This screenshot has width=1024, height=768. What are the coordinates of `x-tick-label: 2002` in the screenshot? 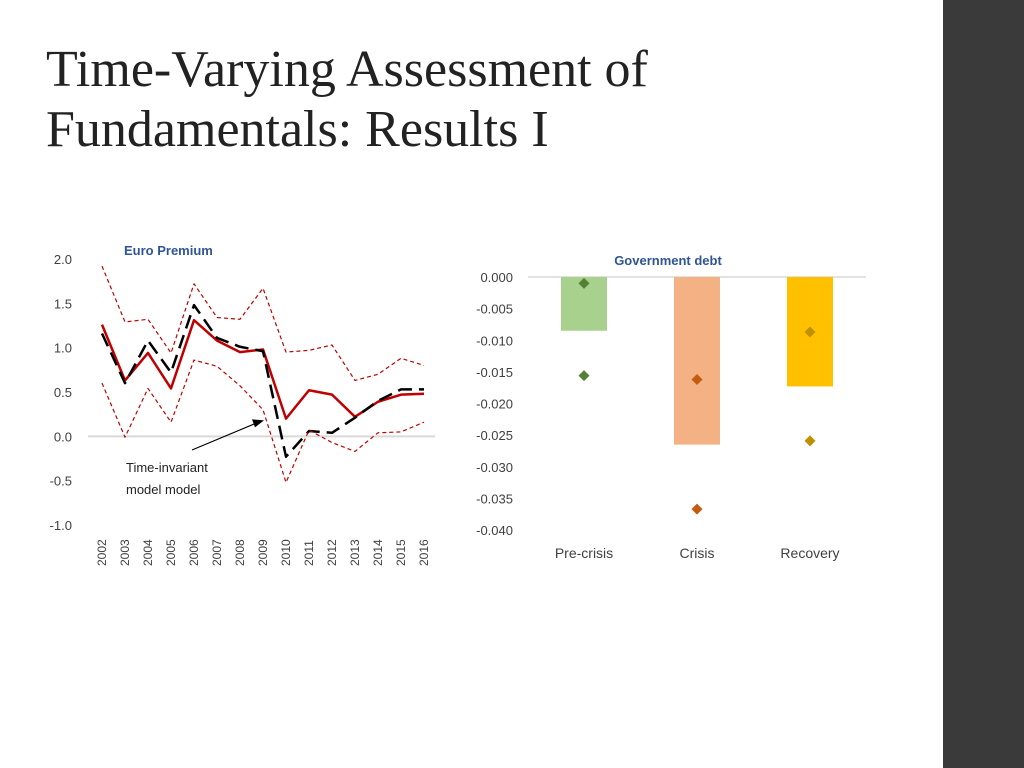 It's located at (102, 552).